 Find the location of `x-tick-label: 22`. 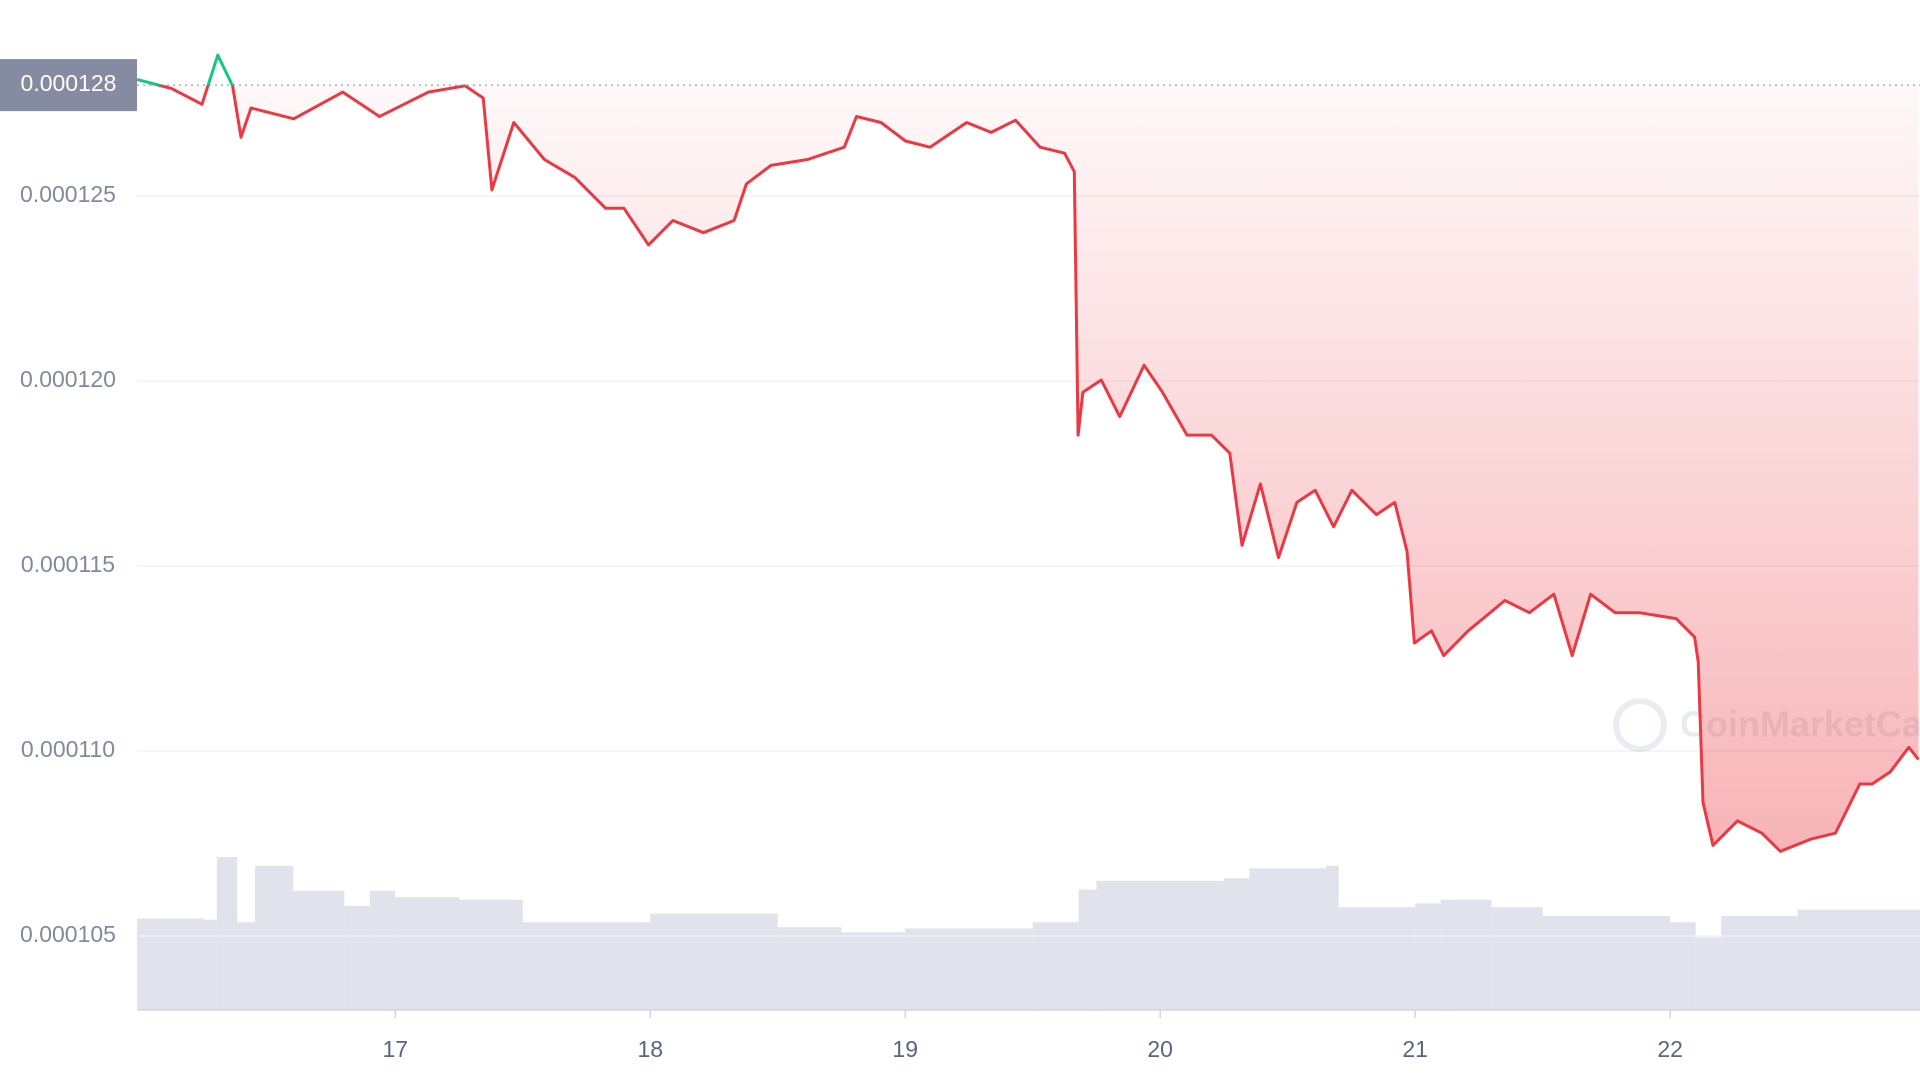

x-tick-label: 22 is located at coordinates (1670, 1049).